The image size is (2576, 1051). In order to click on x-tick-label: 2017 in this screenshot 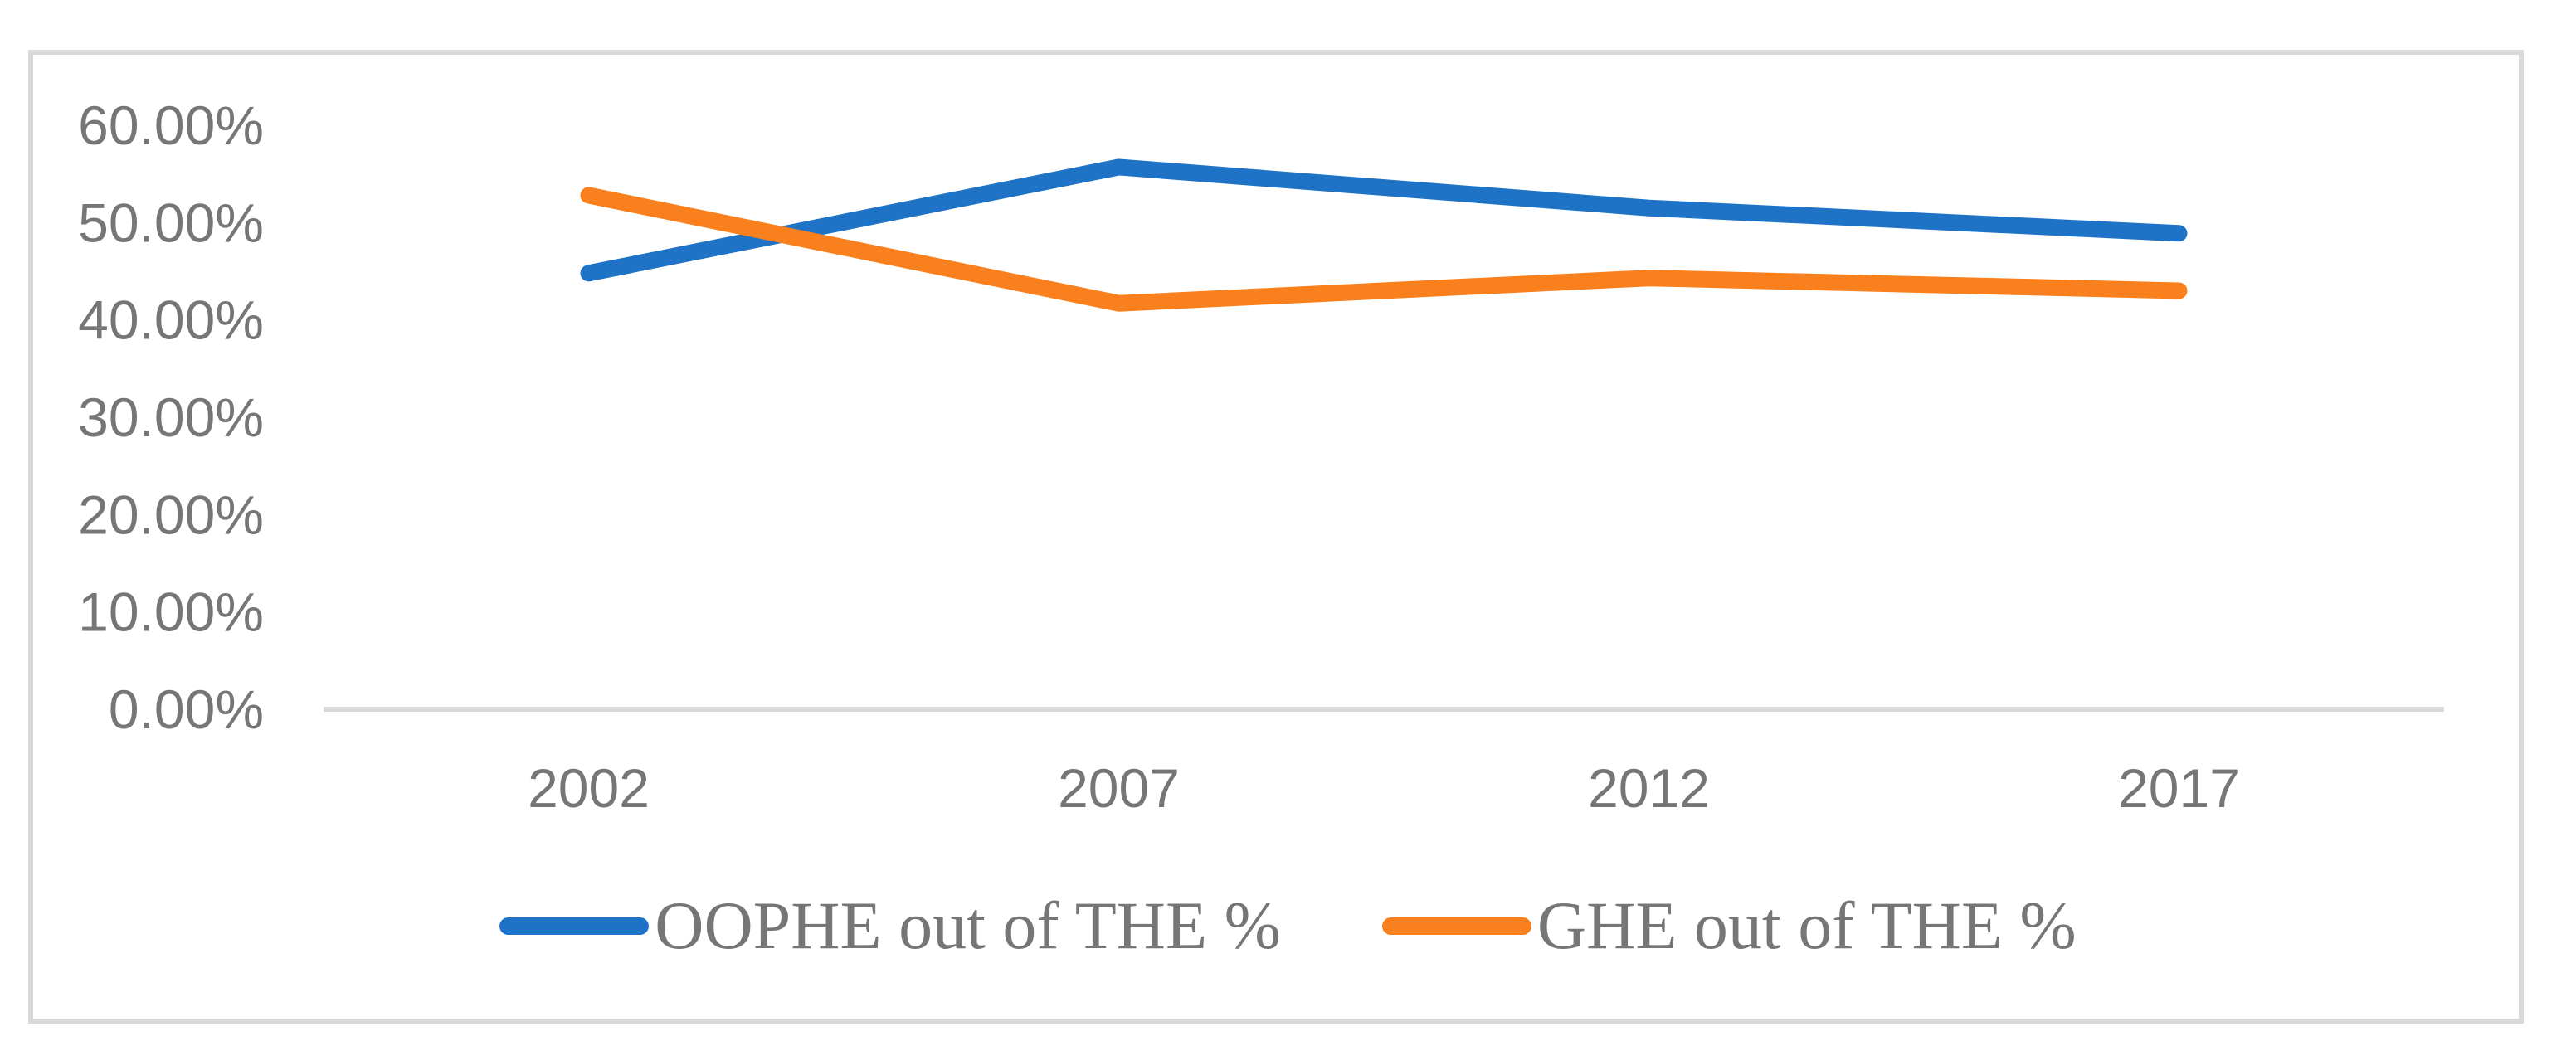, I will do `click(2179, 788)`.